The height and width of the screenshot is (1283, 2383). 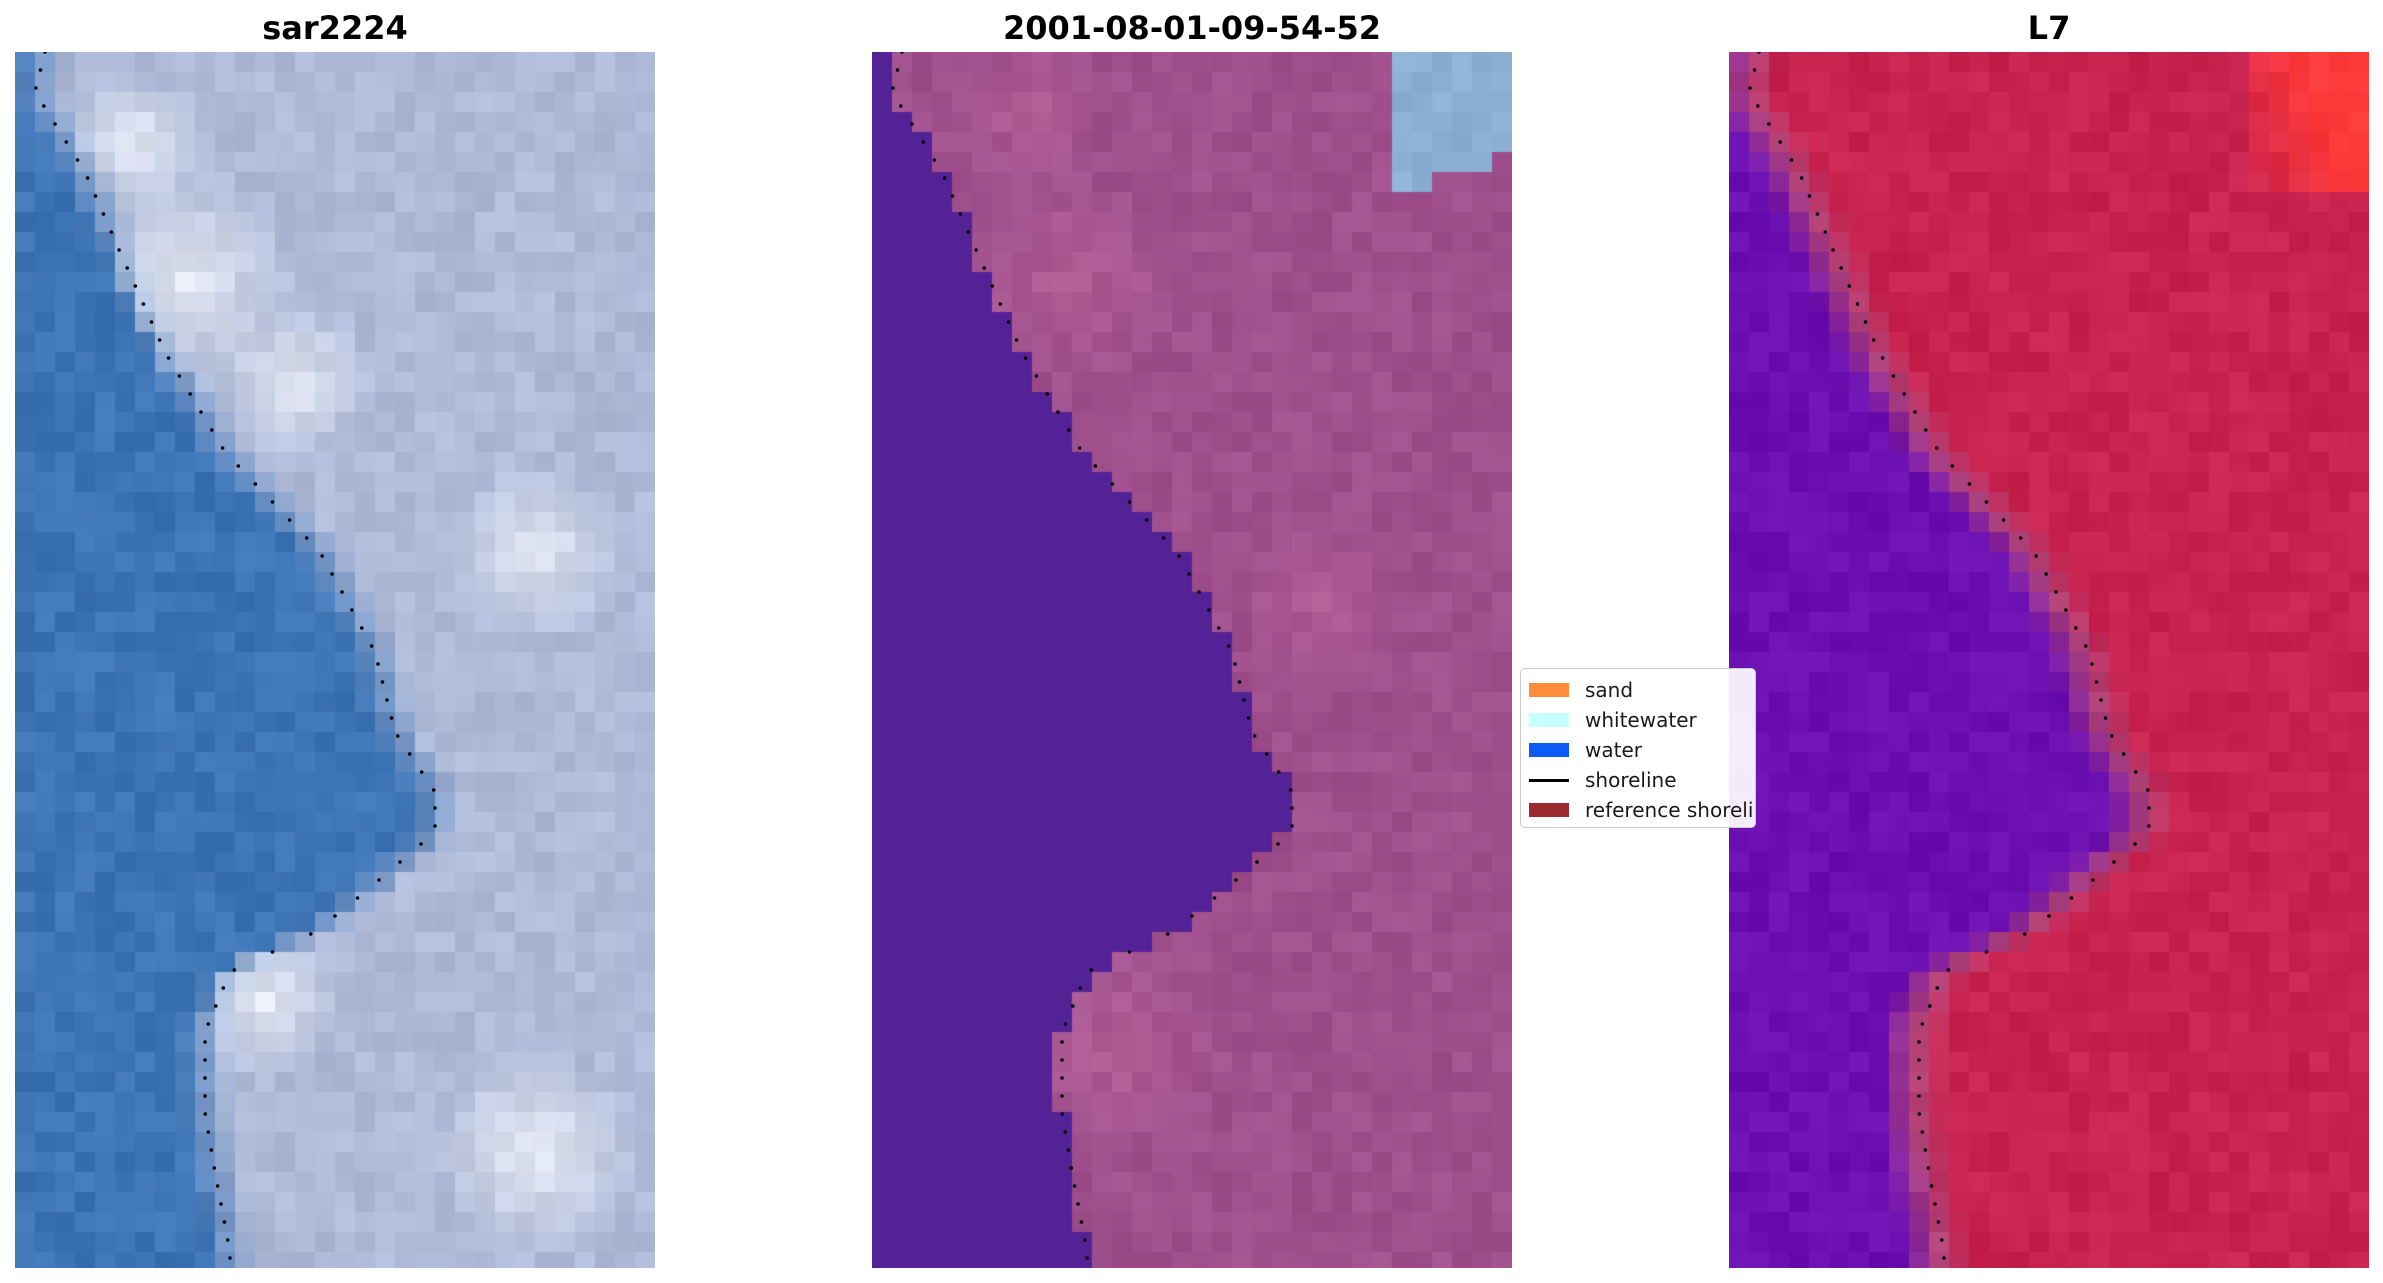 What do you see at coordinates (1641, 720) in the screenshot?
I see `legend-label-whitewater: whitewater` at bounding box center [1641, 720].